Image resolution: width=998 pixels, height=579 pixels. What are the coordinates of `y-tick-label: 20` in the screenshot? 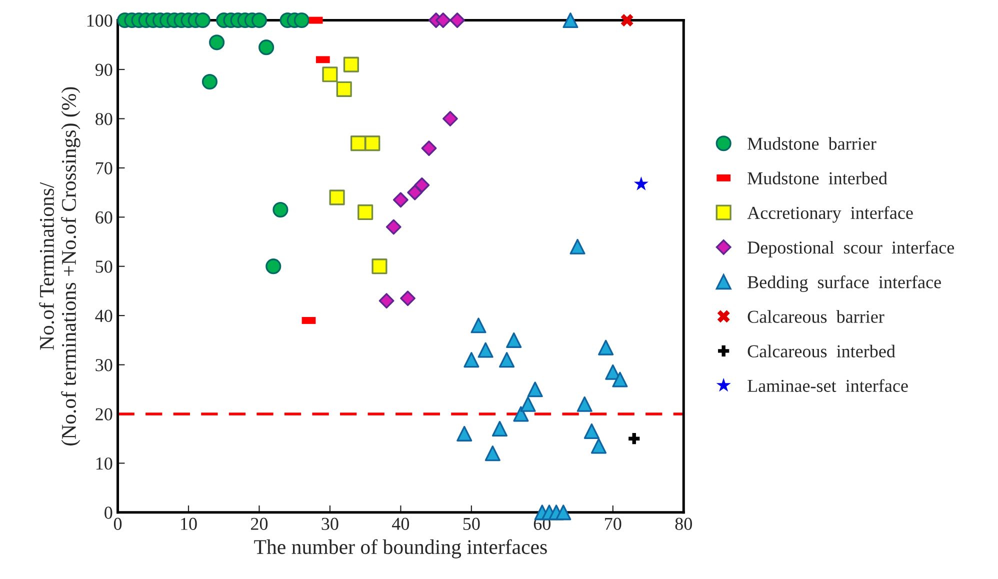 It's located at (104, 414).